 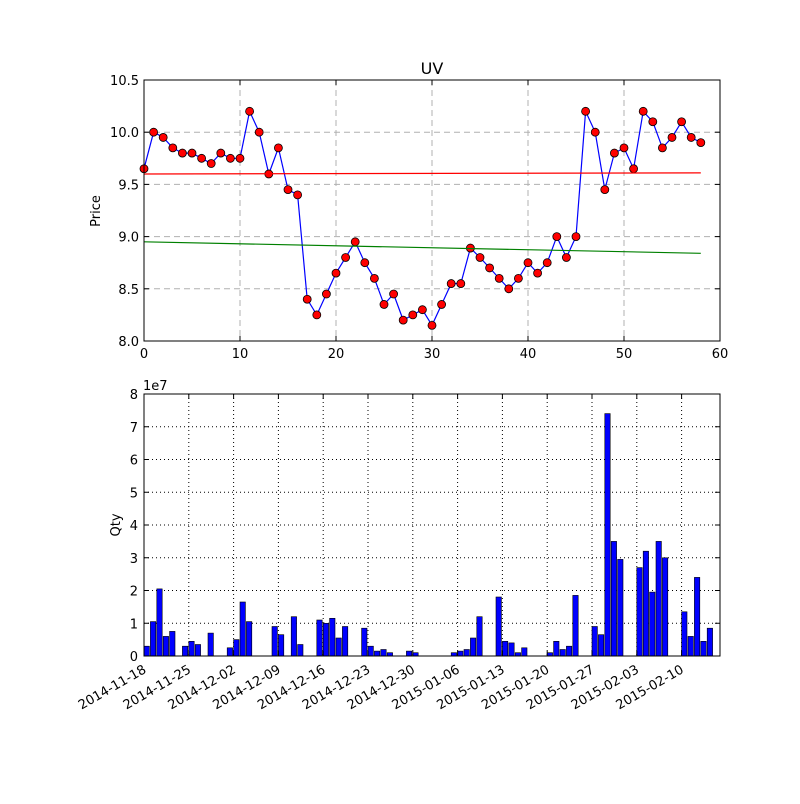 I want to click on qty-scale-label: 1e7, so click(x=155, y=386).